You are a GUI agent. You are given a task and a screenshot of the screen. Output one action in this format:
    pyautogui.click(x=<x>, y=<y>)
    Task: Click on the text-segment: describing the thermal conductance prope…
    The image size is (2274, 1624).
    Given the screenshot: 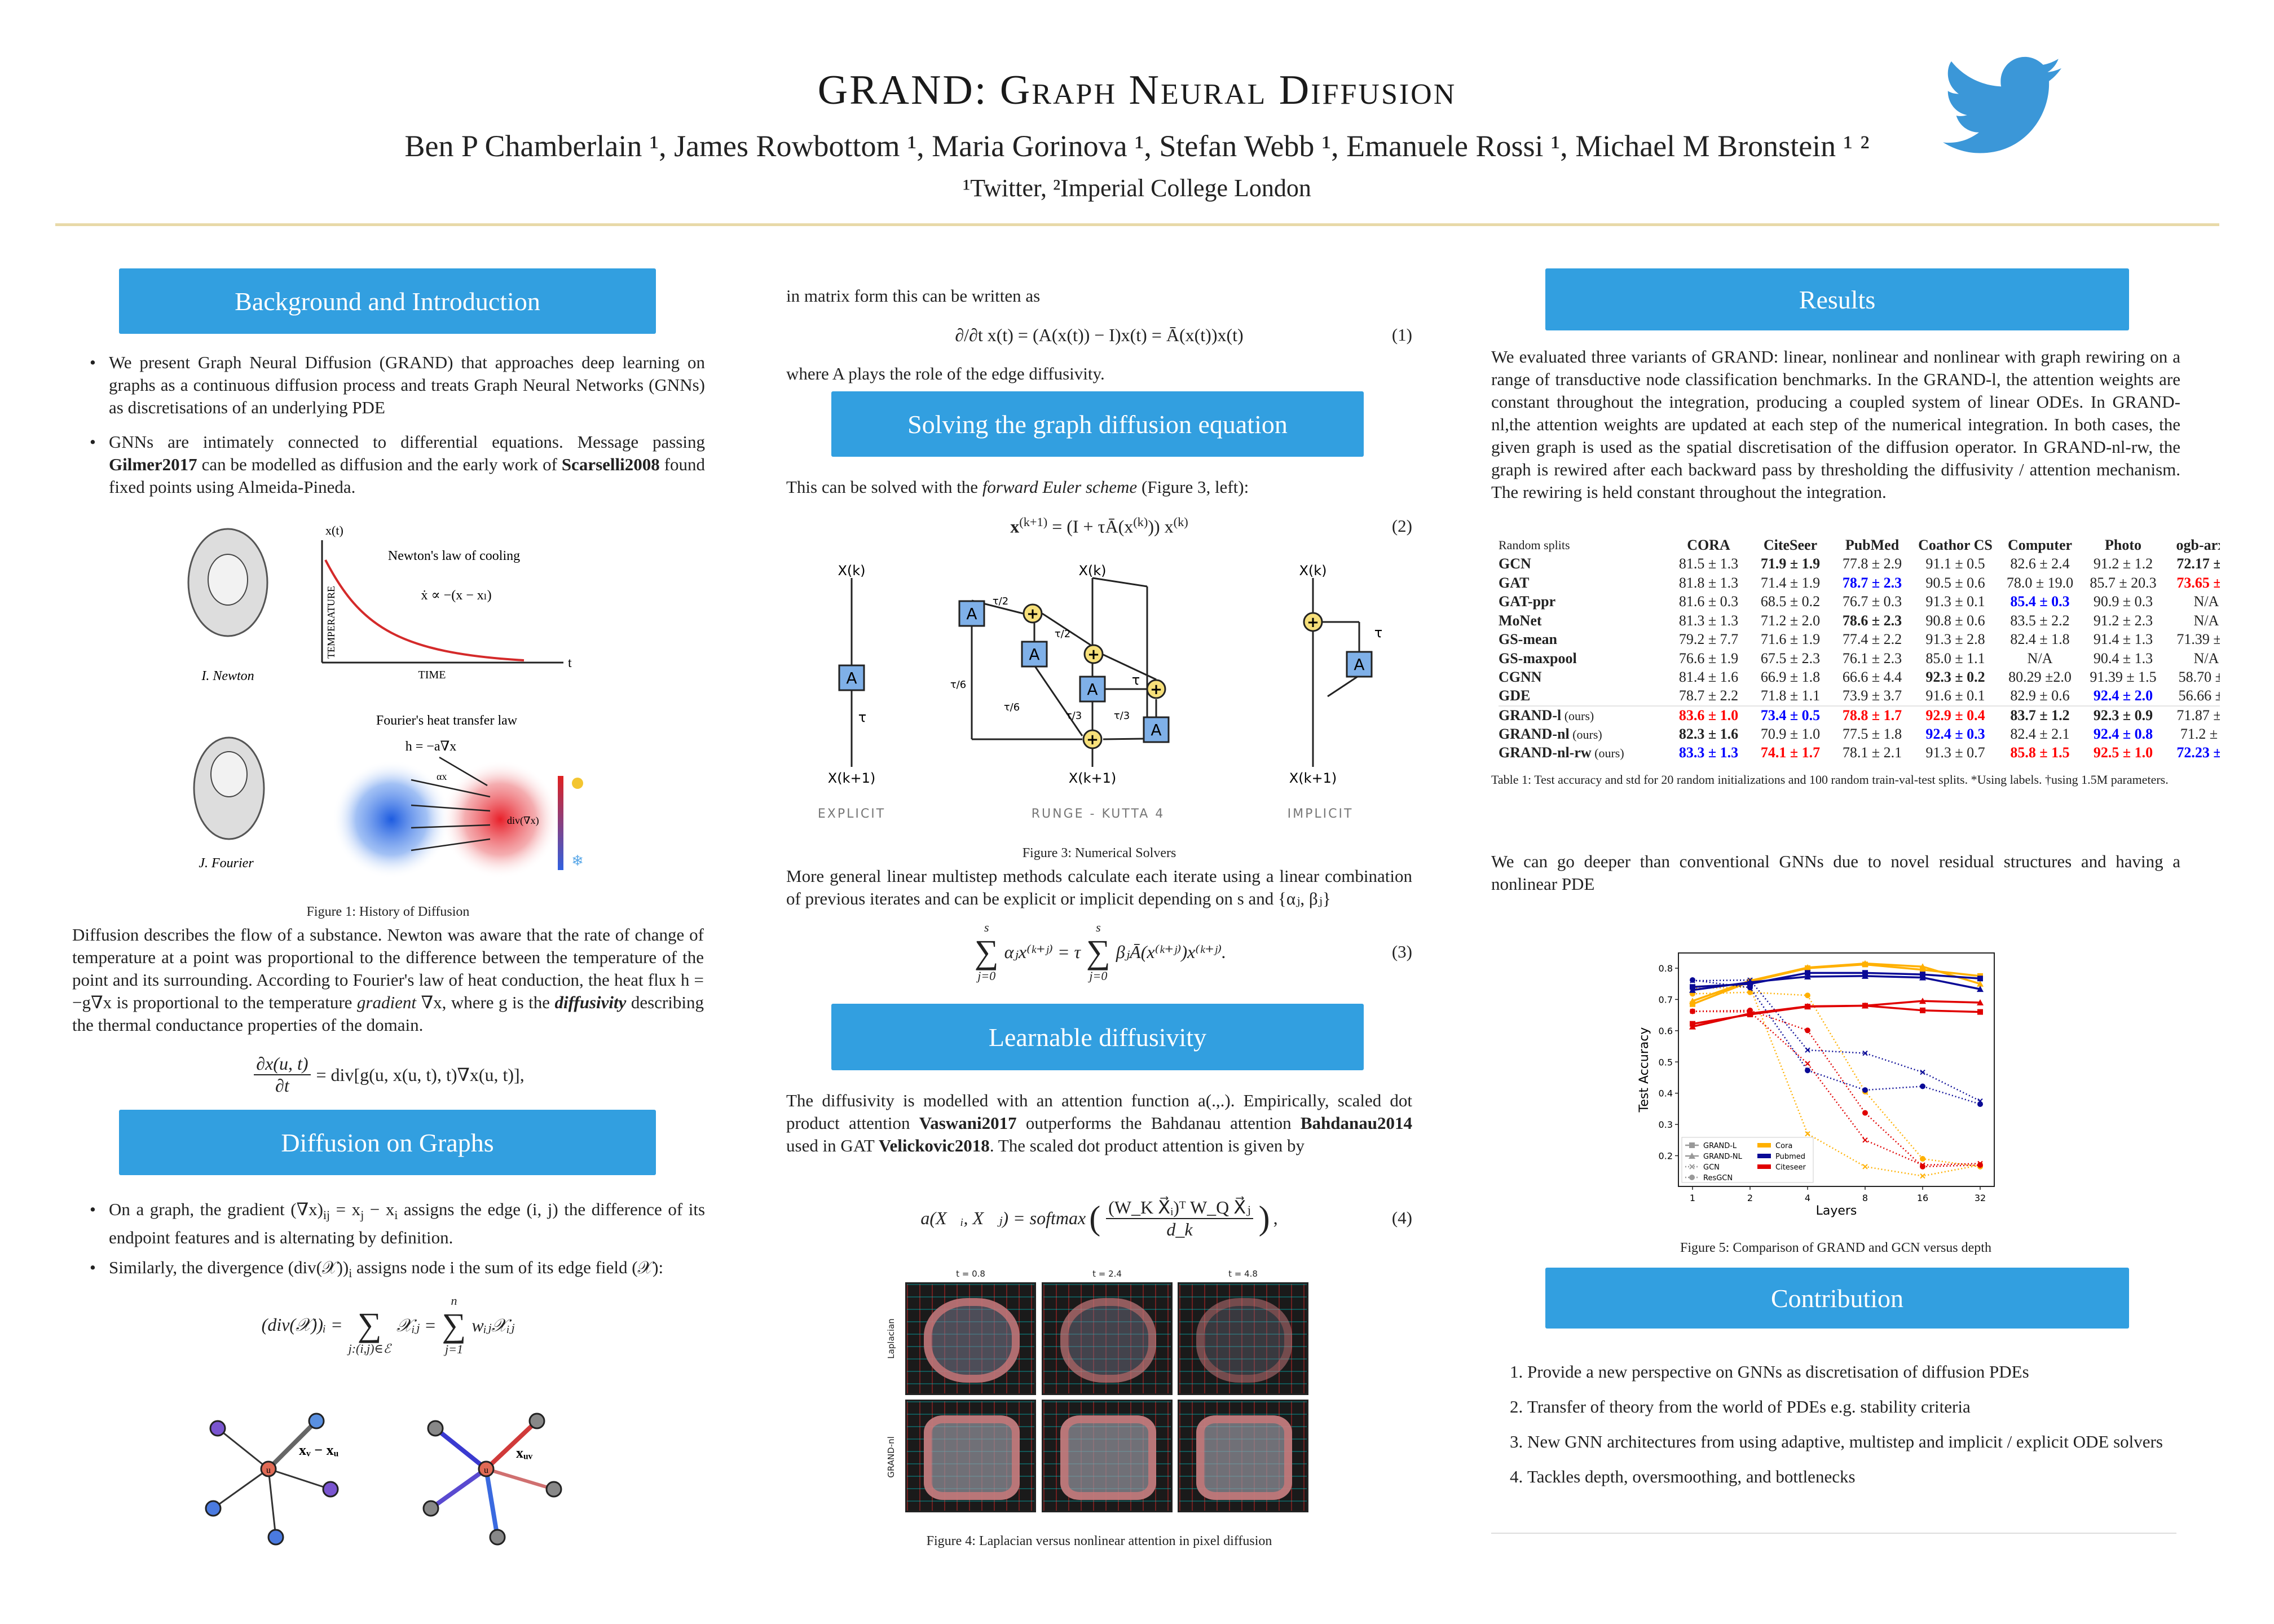 What is the action you would take?
    pyautogui.click(x=388, y=1014)
    